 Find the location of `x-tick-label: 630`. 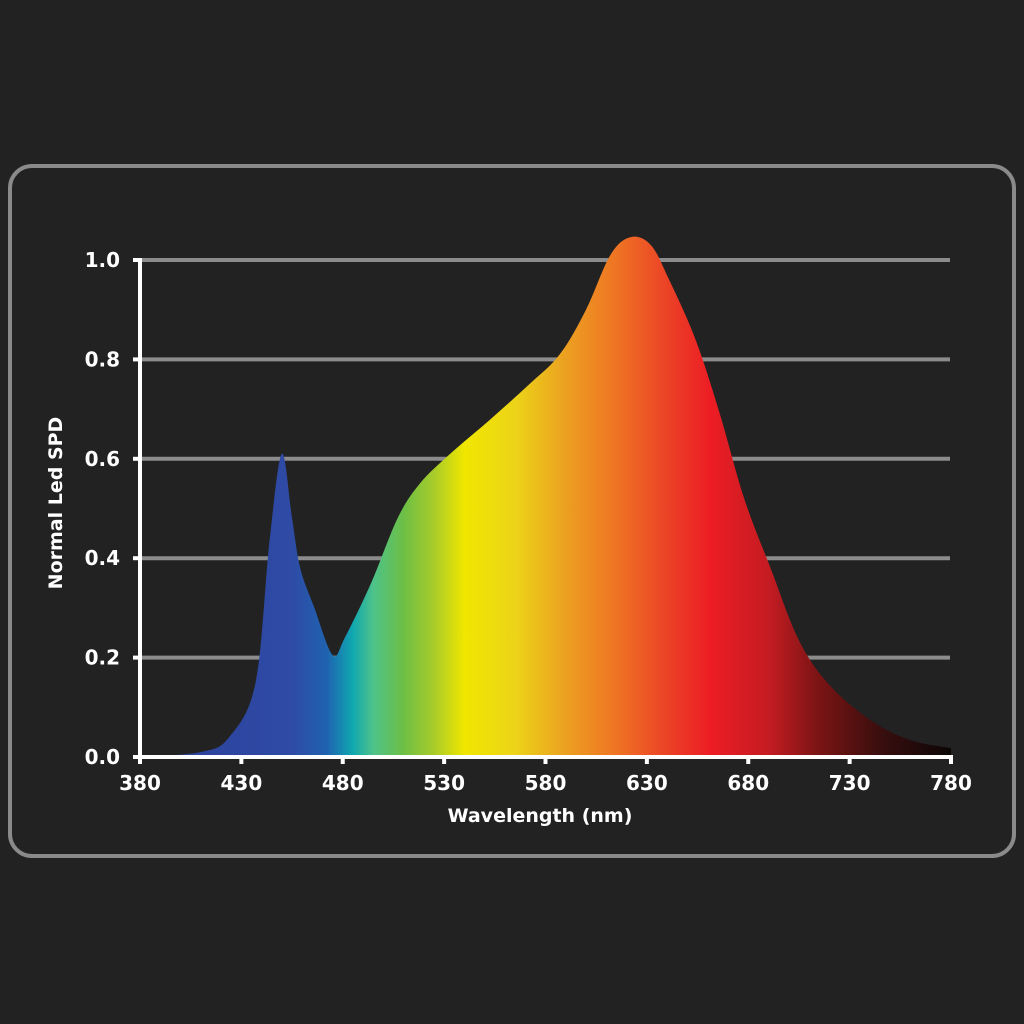

x-tick-label: 630 is located at coordinates (647, 783).